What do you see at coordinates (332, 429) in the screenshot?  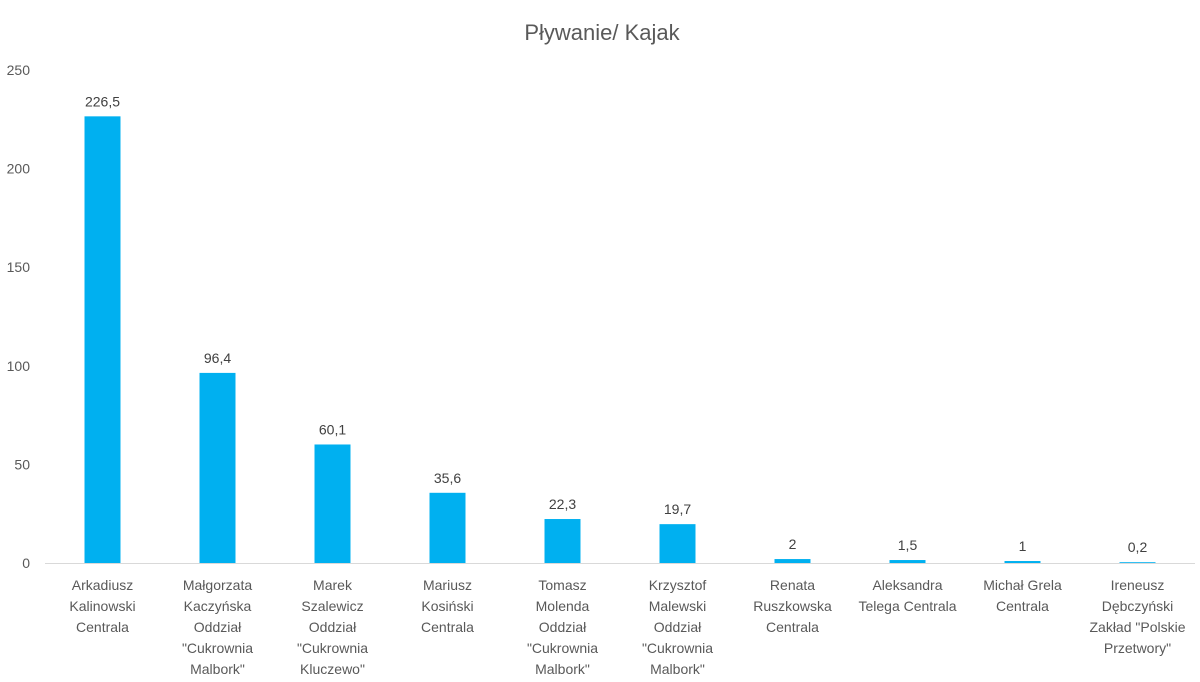 I see `data-label: 60,1` at bounding box center [332, 429].